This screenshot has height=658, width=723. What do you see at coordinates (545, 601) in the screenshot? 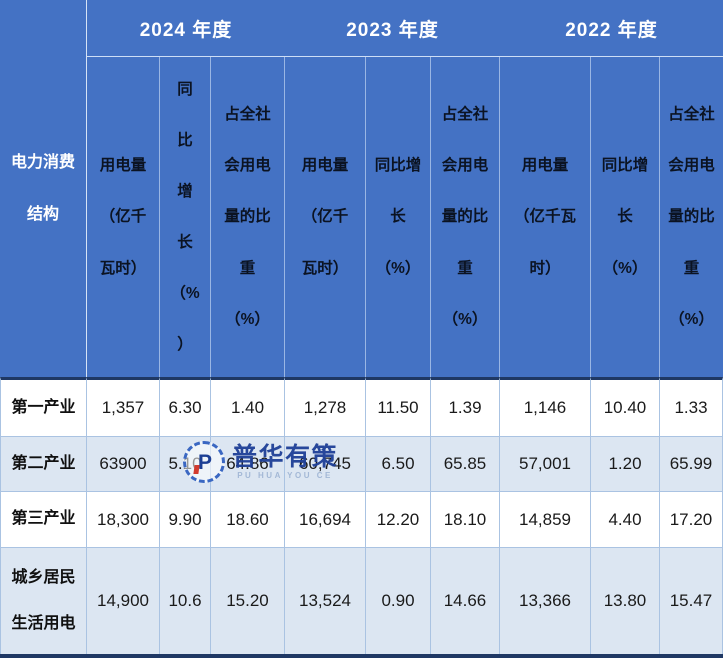
I see `cell-2022-consumption: 13,366` at bounding box center [545, 601].